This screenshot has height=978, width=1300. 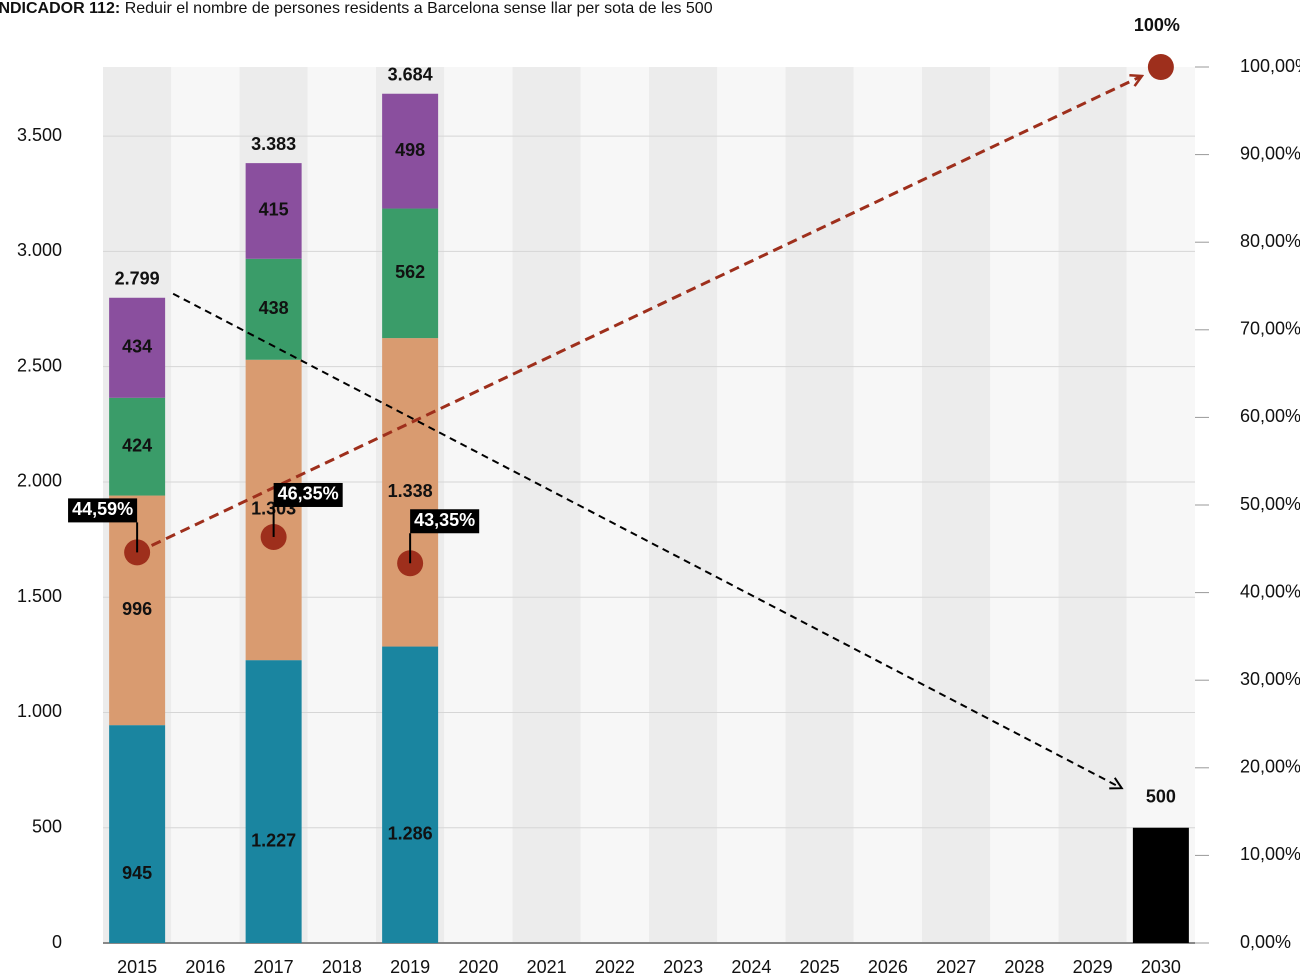 I want to click on point-label-box: 44,59%, so click(x=103, y=510).